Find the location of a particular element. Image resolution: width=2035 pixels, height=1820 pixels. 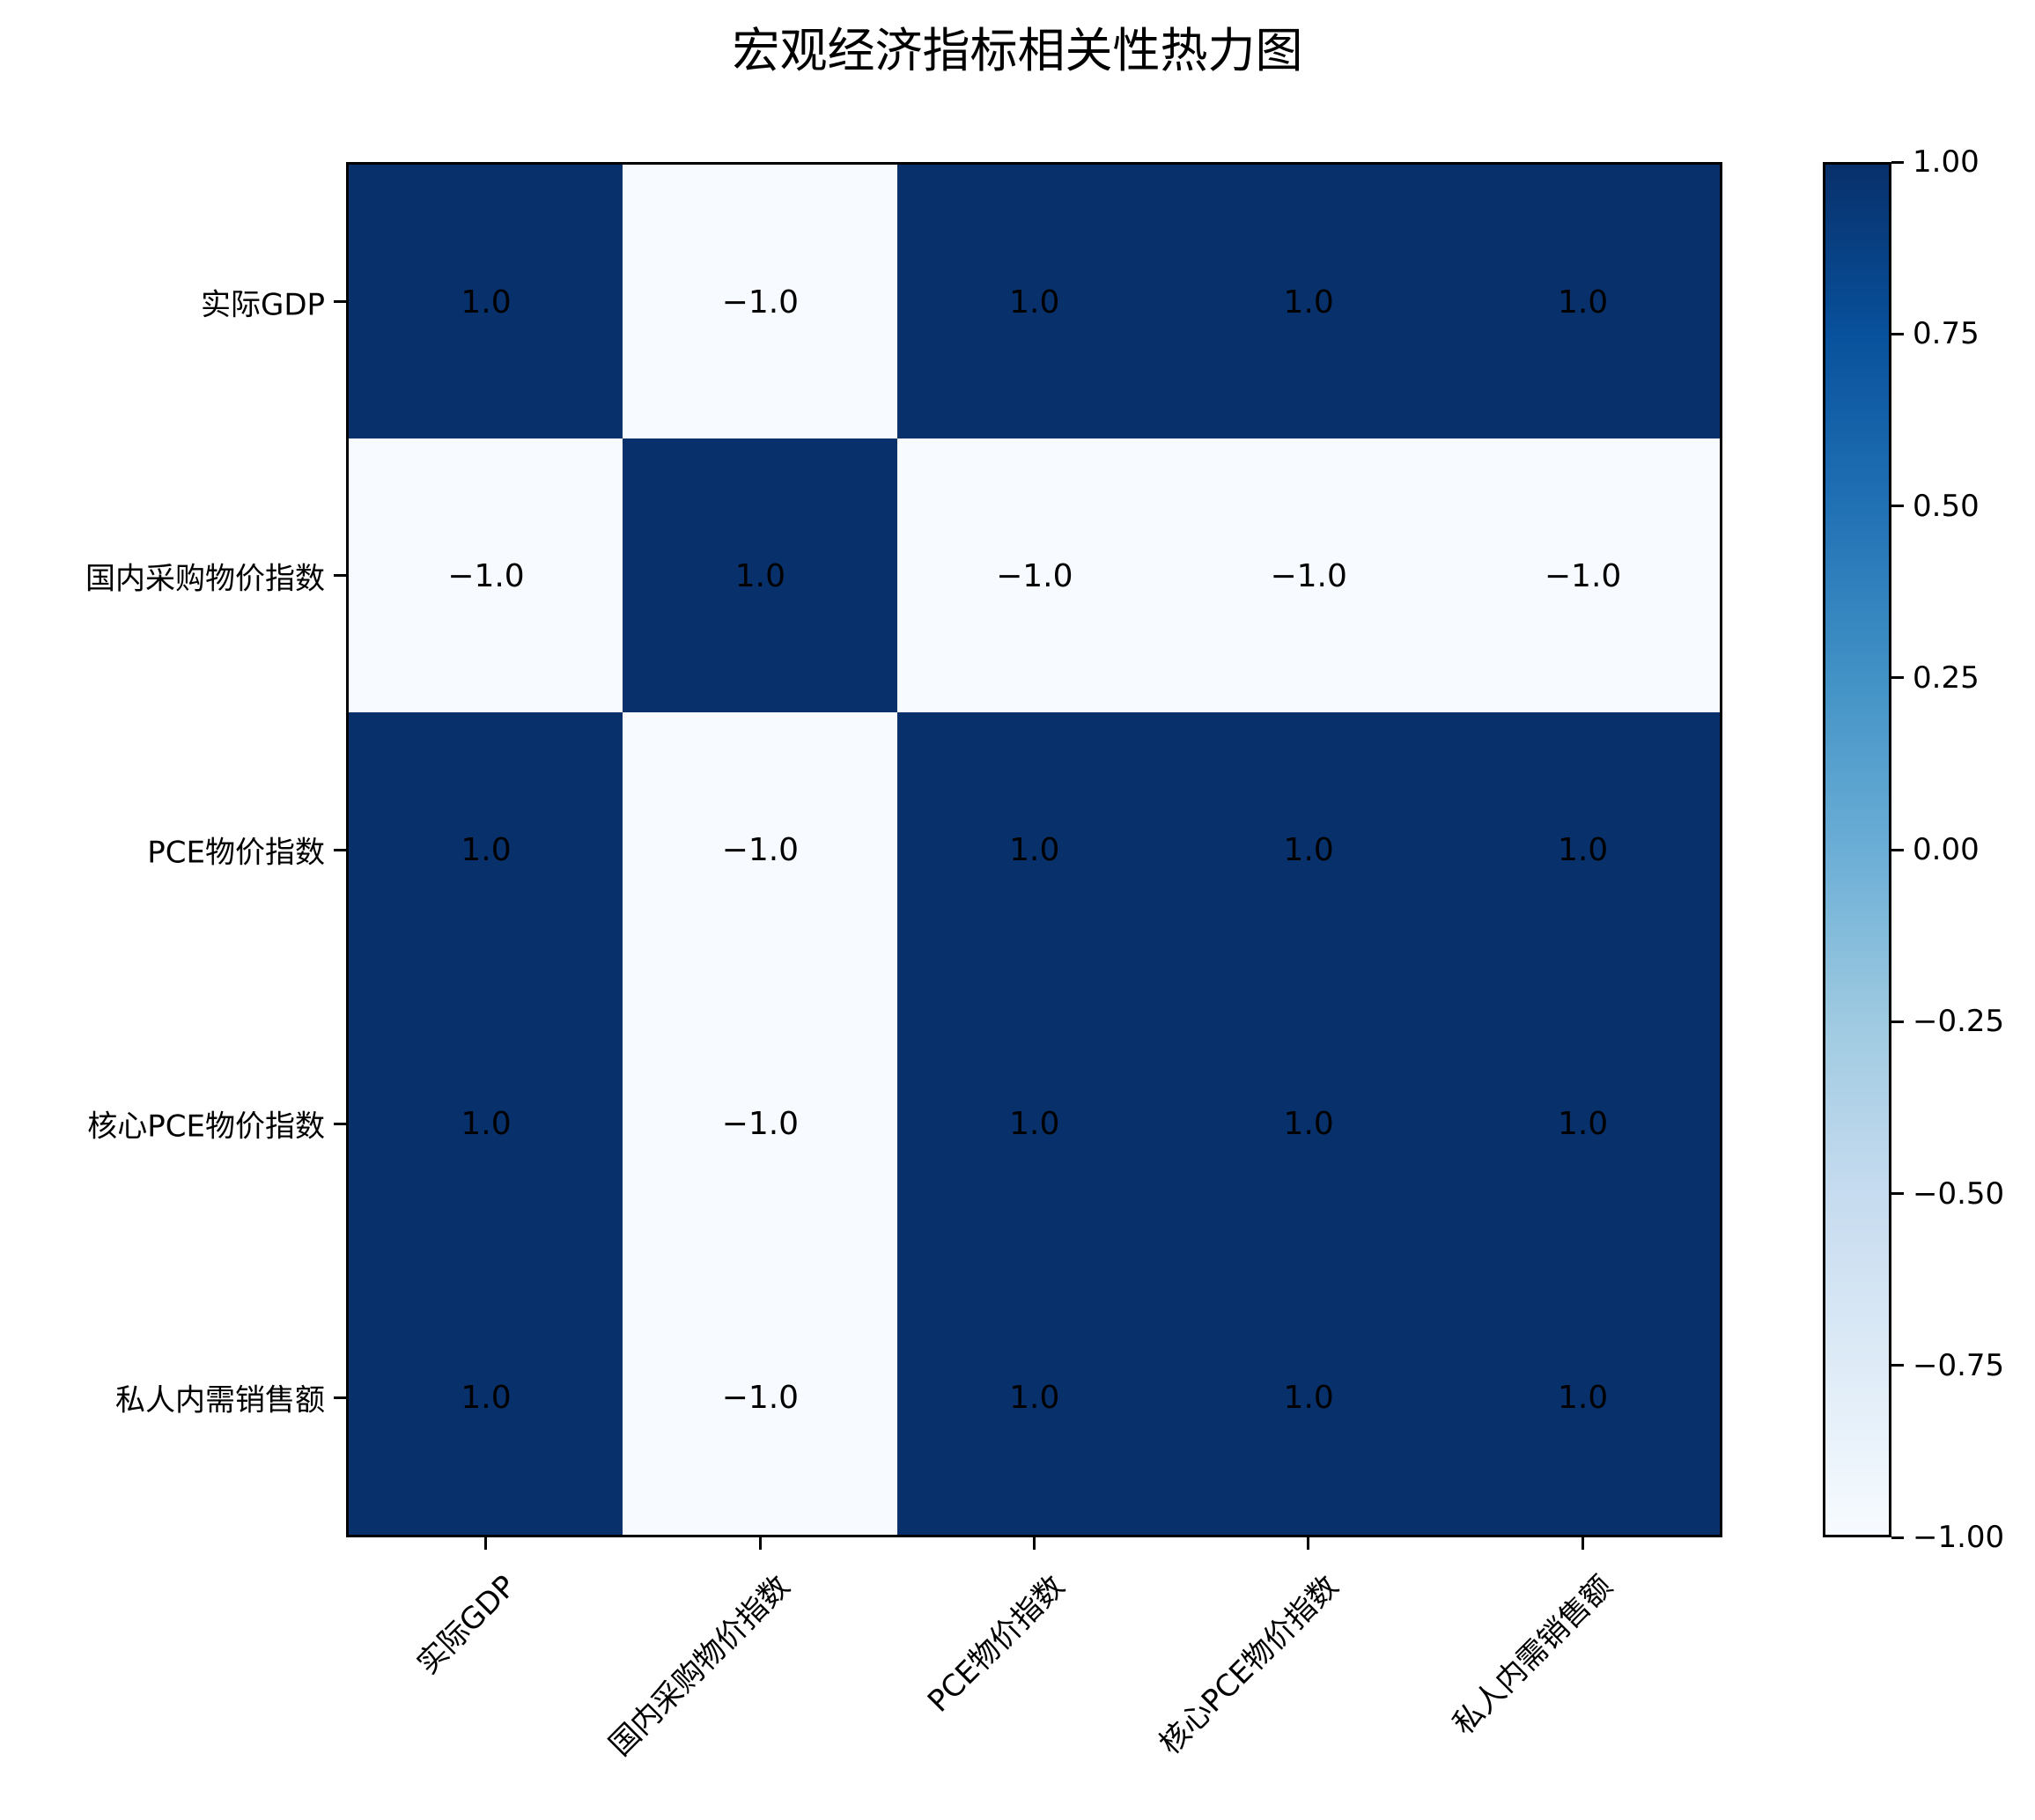

y-tick-label: 私人内需销售额 is located at coordinates (220, 1400).